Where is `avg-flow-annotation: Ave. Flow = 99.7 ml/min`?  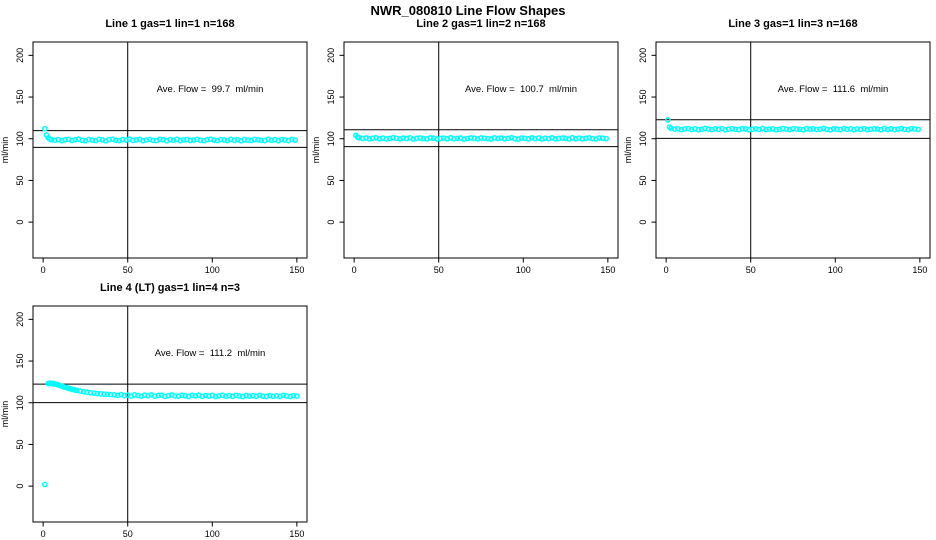 avg-flow-annotation: Ave. Flow = 99.7 ml/min is located at coordinates (210, 89).